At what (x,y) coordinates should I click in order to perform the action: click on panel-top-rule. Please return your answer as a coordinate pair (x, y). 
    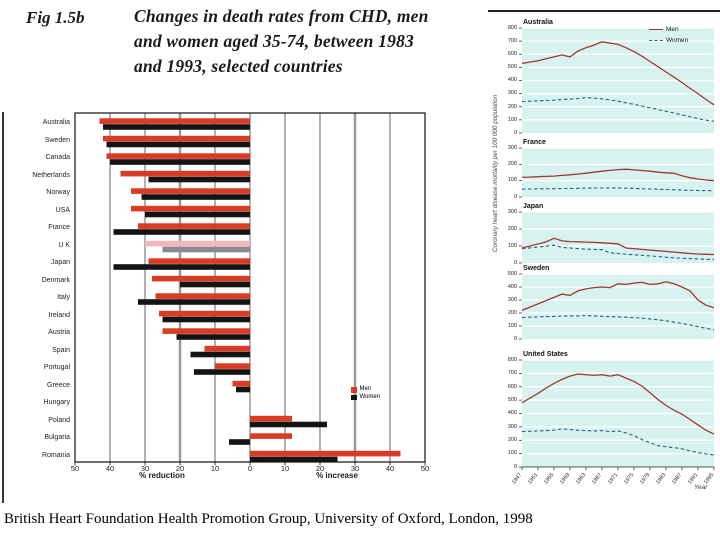
    Looking at the image, I should click on (604, 11).